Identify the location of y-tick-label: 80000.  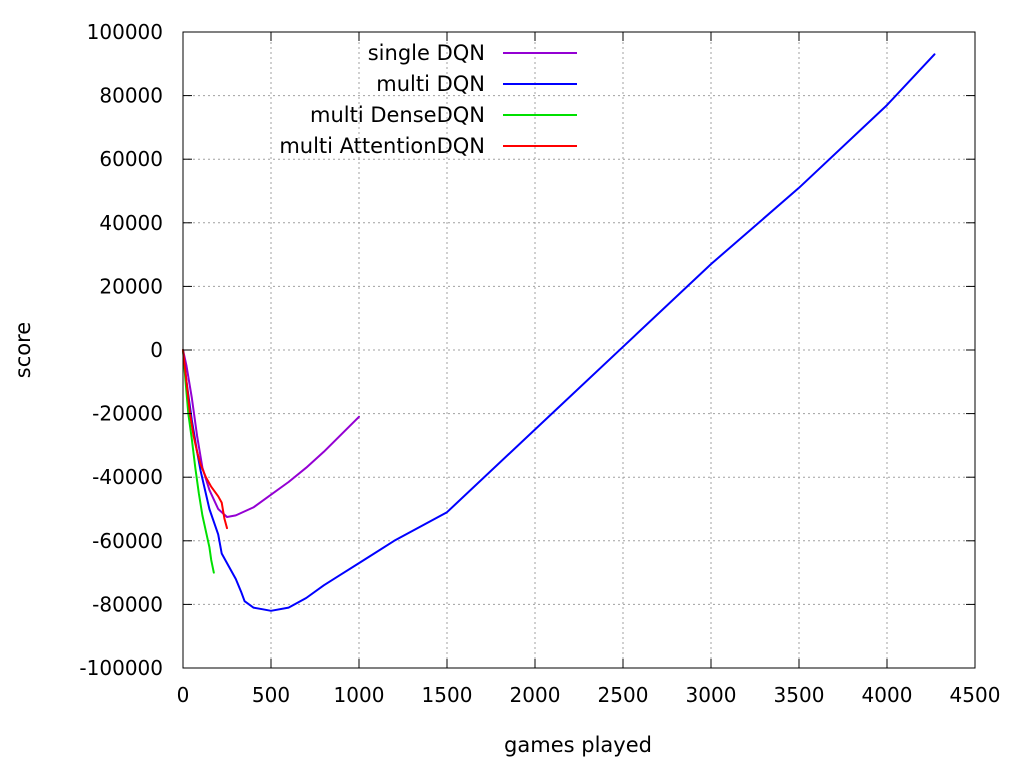
(131, 96).